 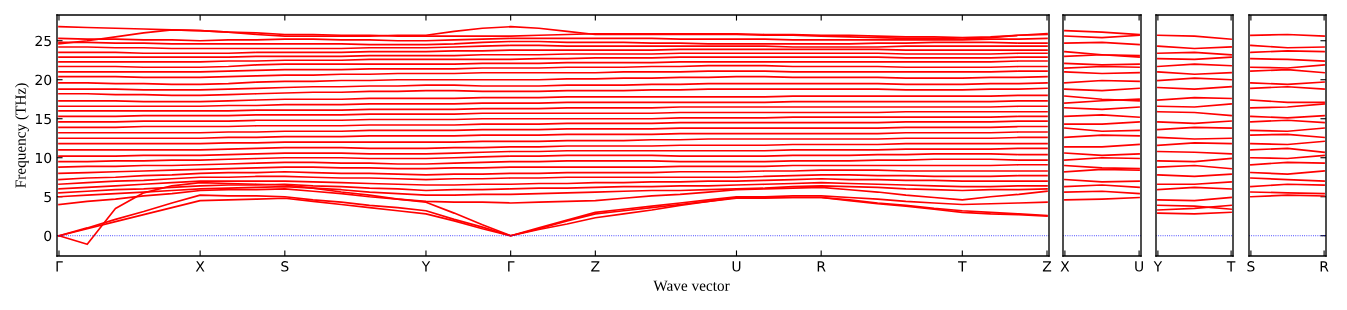 I want to click on y-tick-label: 10, so click(x=43, y=158).